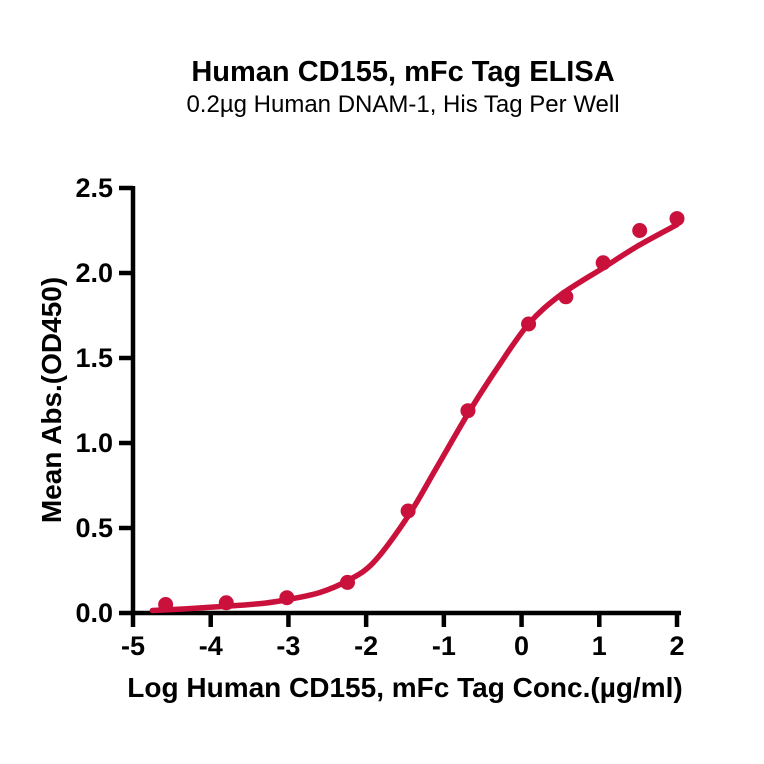 This screenshot has height=764, width=764. What do you see at coordinates (405, 687) in the screenshot?
I see `x-axis-label: Log Human CD155, mFc Tag Conc.(µg/ml)` at bounding box center [405, 687].